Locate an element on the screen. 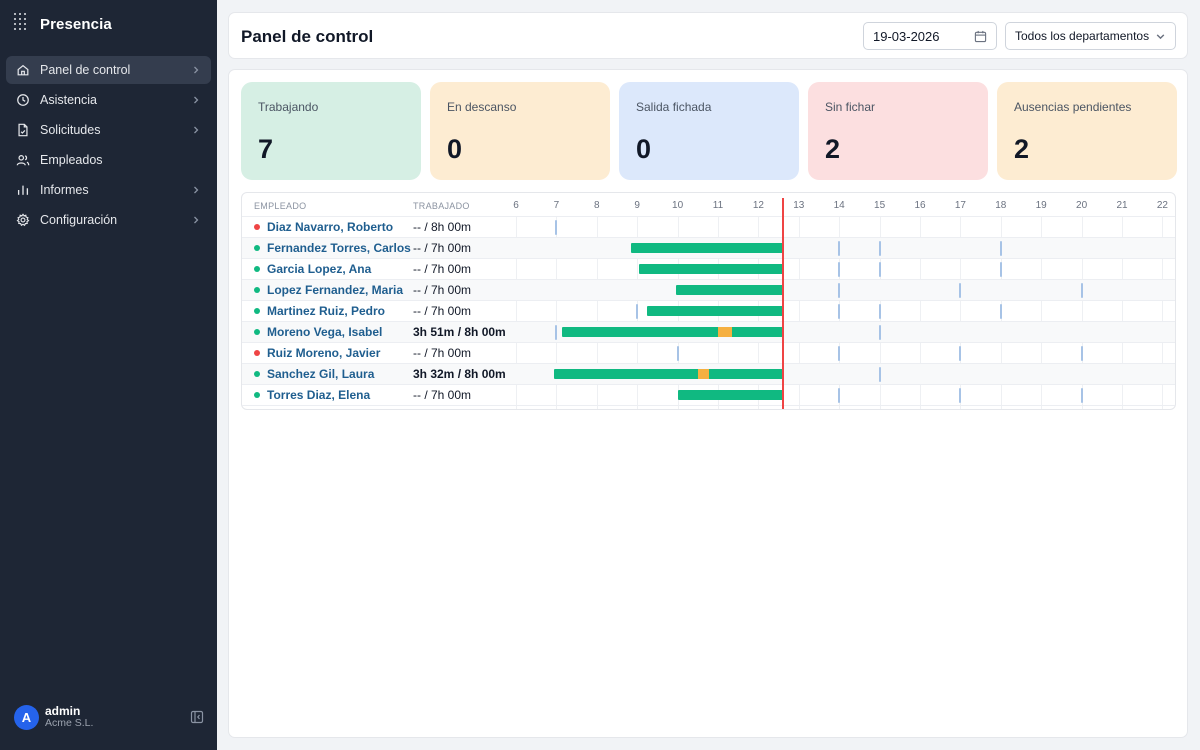 The image size is (1200, 750). hour-label: 20 is located at coordinates (1082, 205).